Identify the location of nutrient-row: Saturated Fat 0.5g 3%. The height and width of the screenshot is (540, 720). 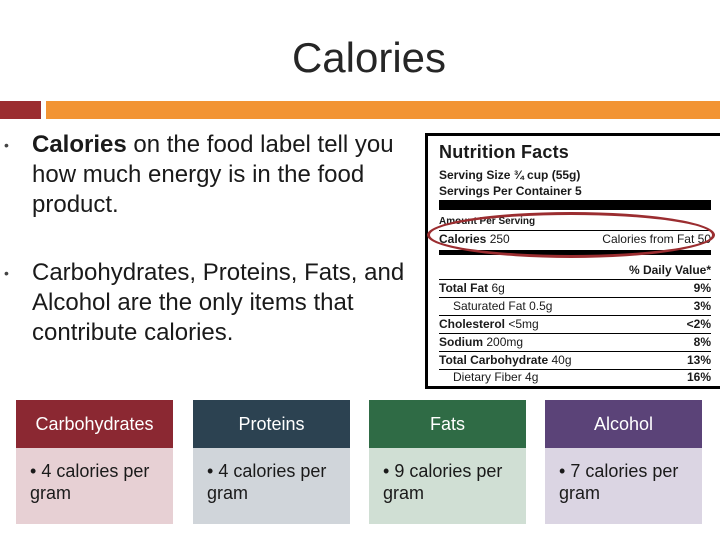
(582, 306).